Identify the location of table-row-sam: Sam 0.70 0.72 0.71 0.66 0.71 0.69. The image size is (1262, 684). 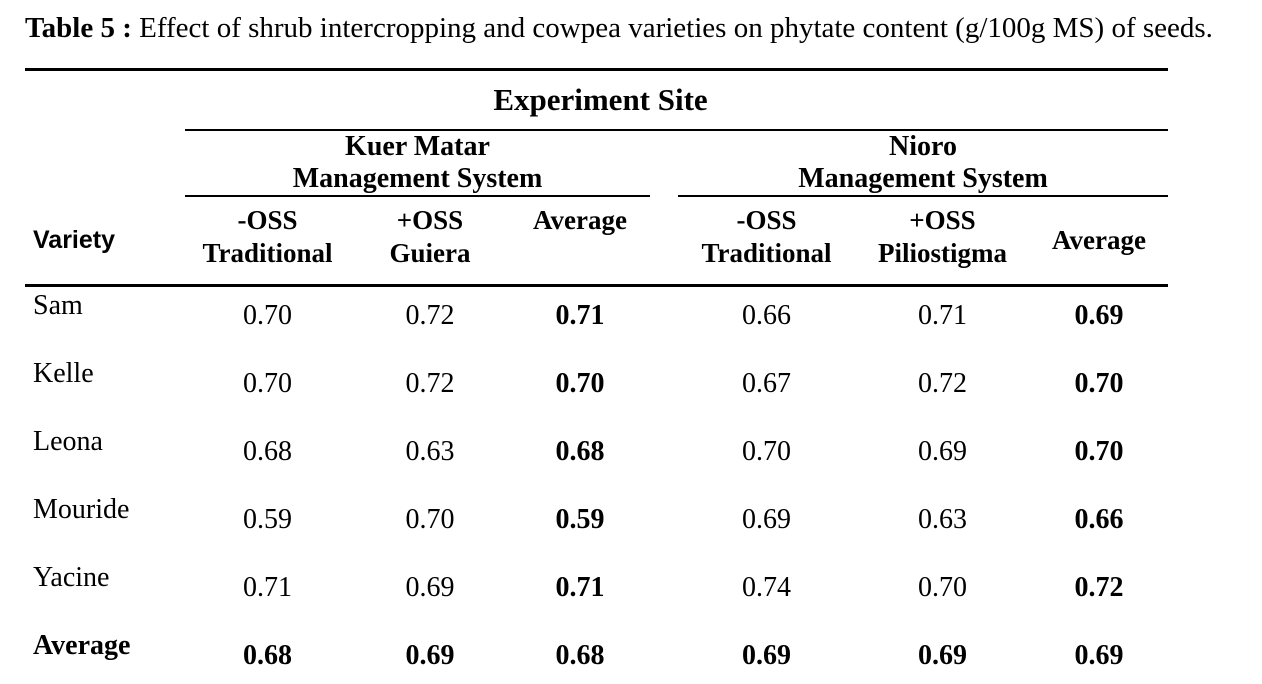
(596, 321).